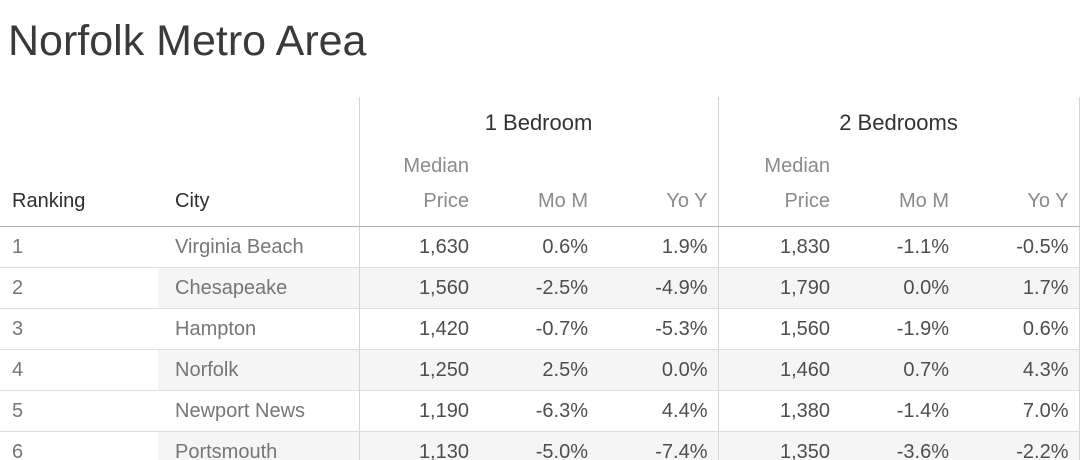 This screenshot has width=1084, height=460. Describe the element at coordinates (418, 288) in the screenshot. I see `1br-median-price-cell: 1,560` at that location.